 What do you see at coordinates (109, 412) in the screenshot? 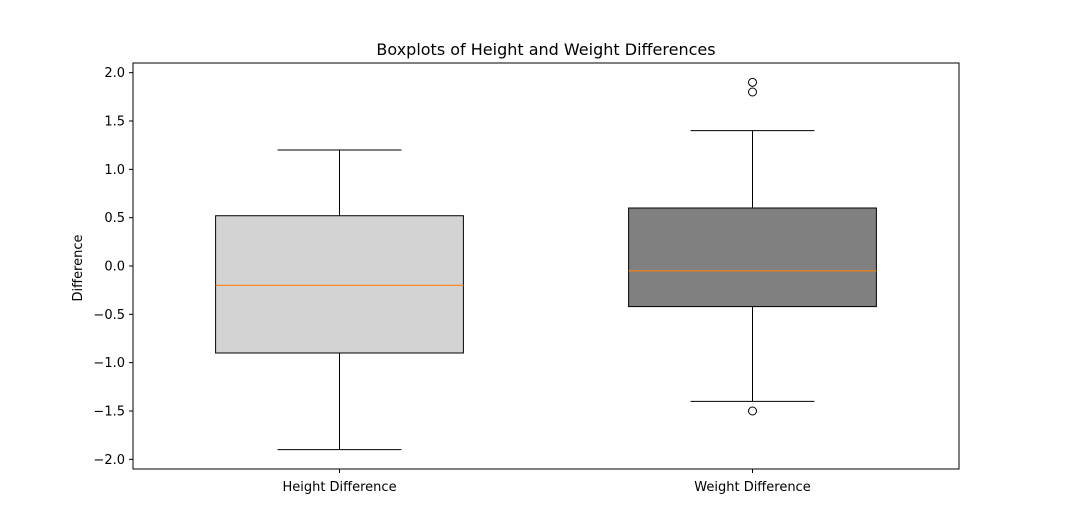
I see `y-tick-label: −1.5` at bounding box center [109, 412].